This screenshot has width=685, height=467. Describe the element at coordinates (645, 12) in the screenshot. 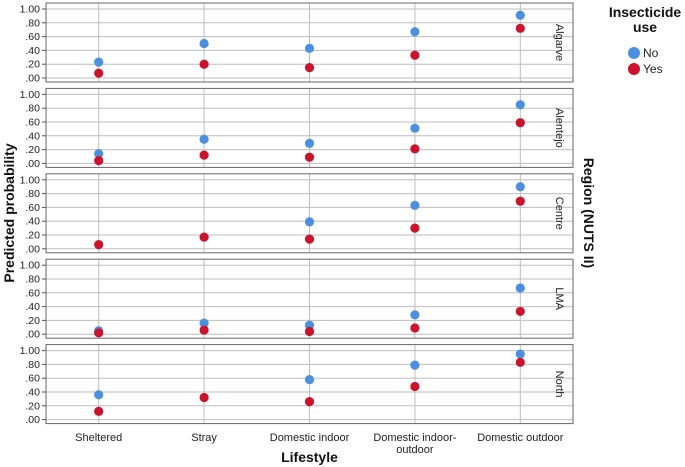

I see `legend-title: Insecticide` at that location.